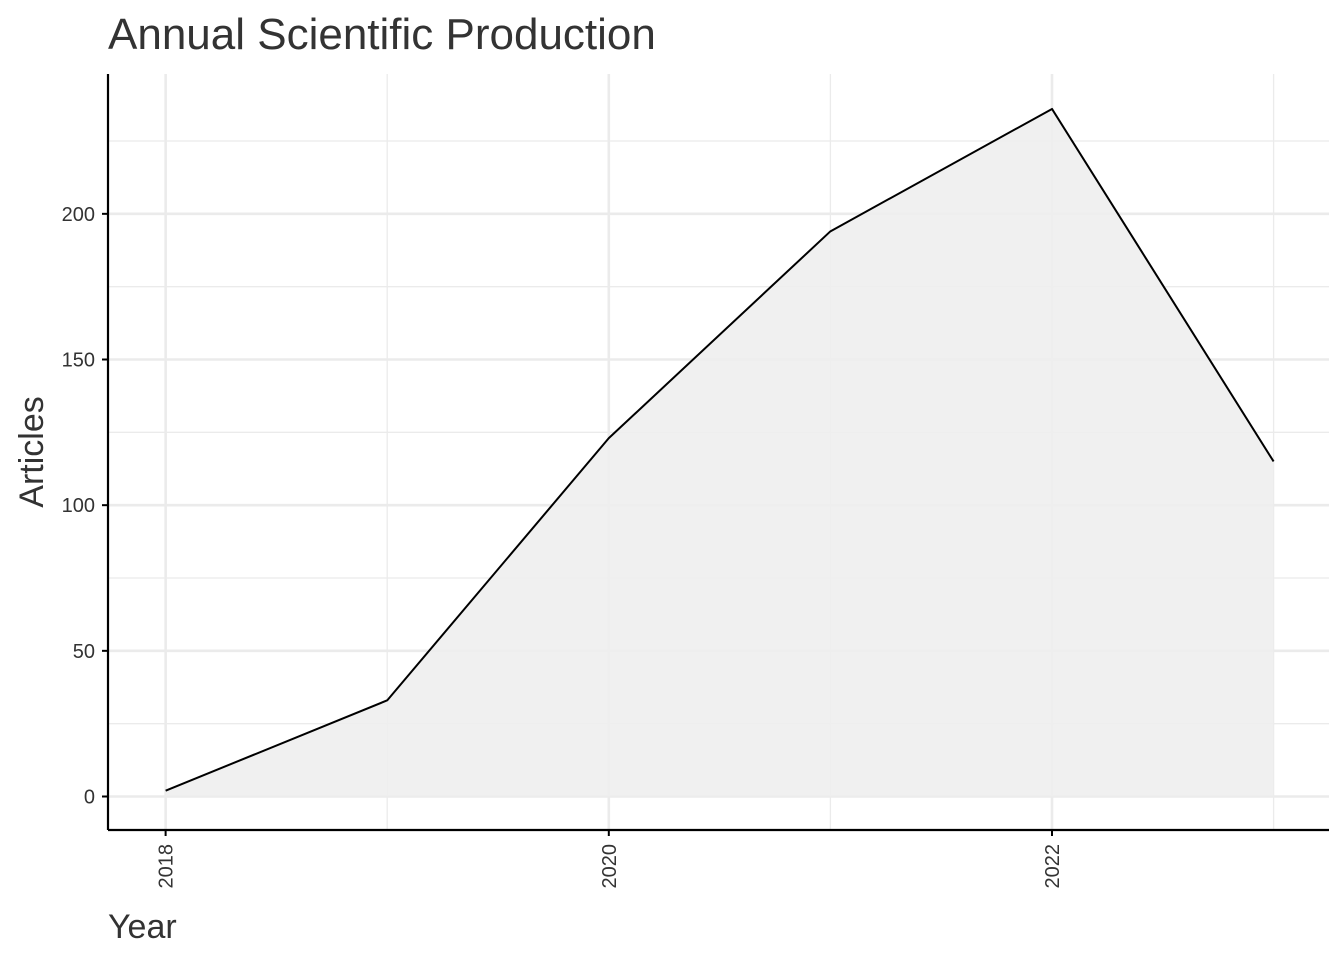  What do you see at coordinates (78, 506) in the screenshot?
I see `y-tick-label: 100` at bounding box center [78, 506].